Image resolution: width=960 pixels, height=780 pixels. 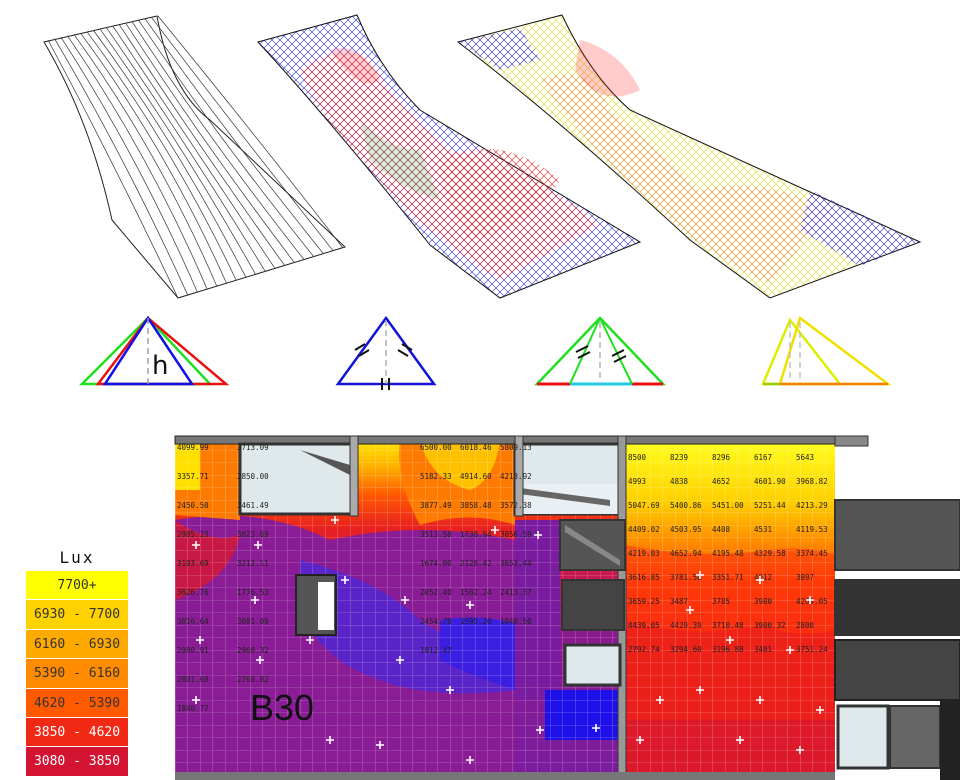 What do you see at coordinates (77, 703) in the screenshot?
I see `legend-item: 4620 - 5390` at bounding box center [77, 703].